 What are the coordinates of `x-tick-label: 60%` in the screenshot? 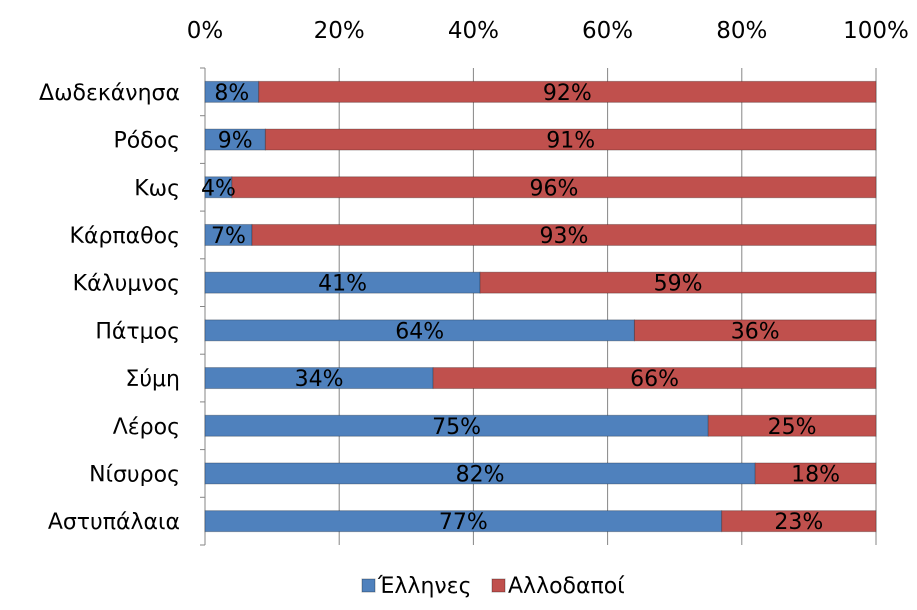 It's located at (607, 31).